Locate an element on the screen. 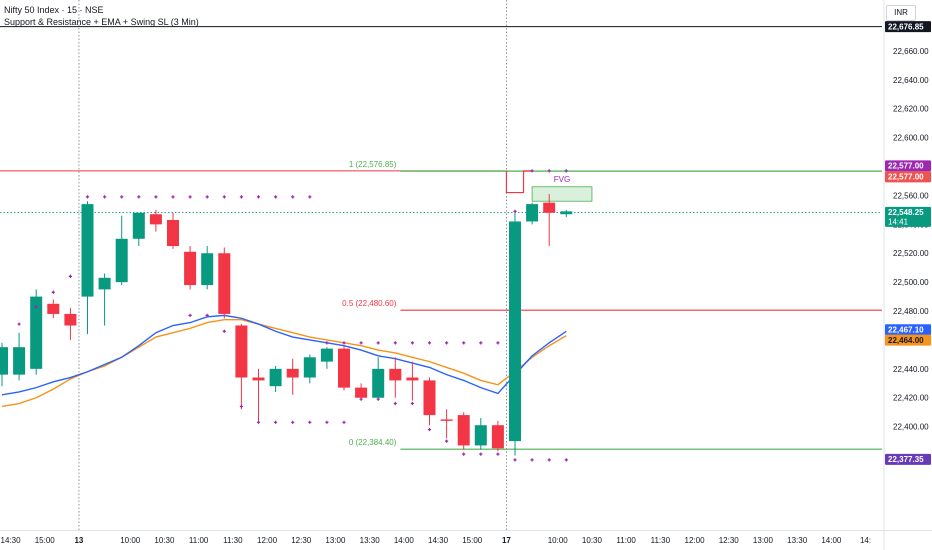 The height and width of the screenshot is (550, 932). fib-level-label: 1 (22,576.85) is located at coordinates (373, 164).